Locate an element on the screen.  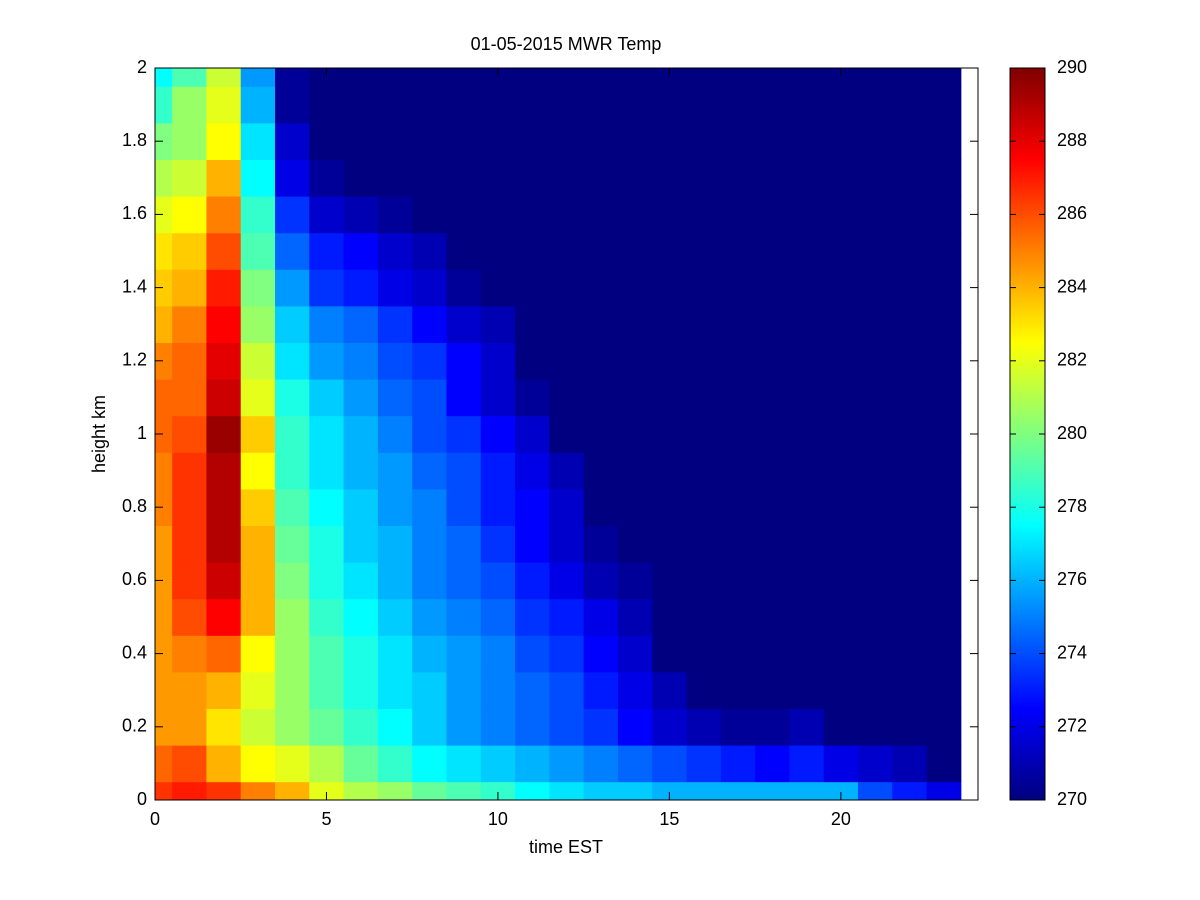
y-tick-label: 0.4 is located at coordinates (134, 652).